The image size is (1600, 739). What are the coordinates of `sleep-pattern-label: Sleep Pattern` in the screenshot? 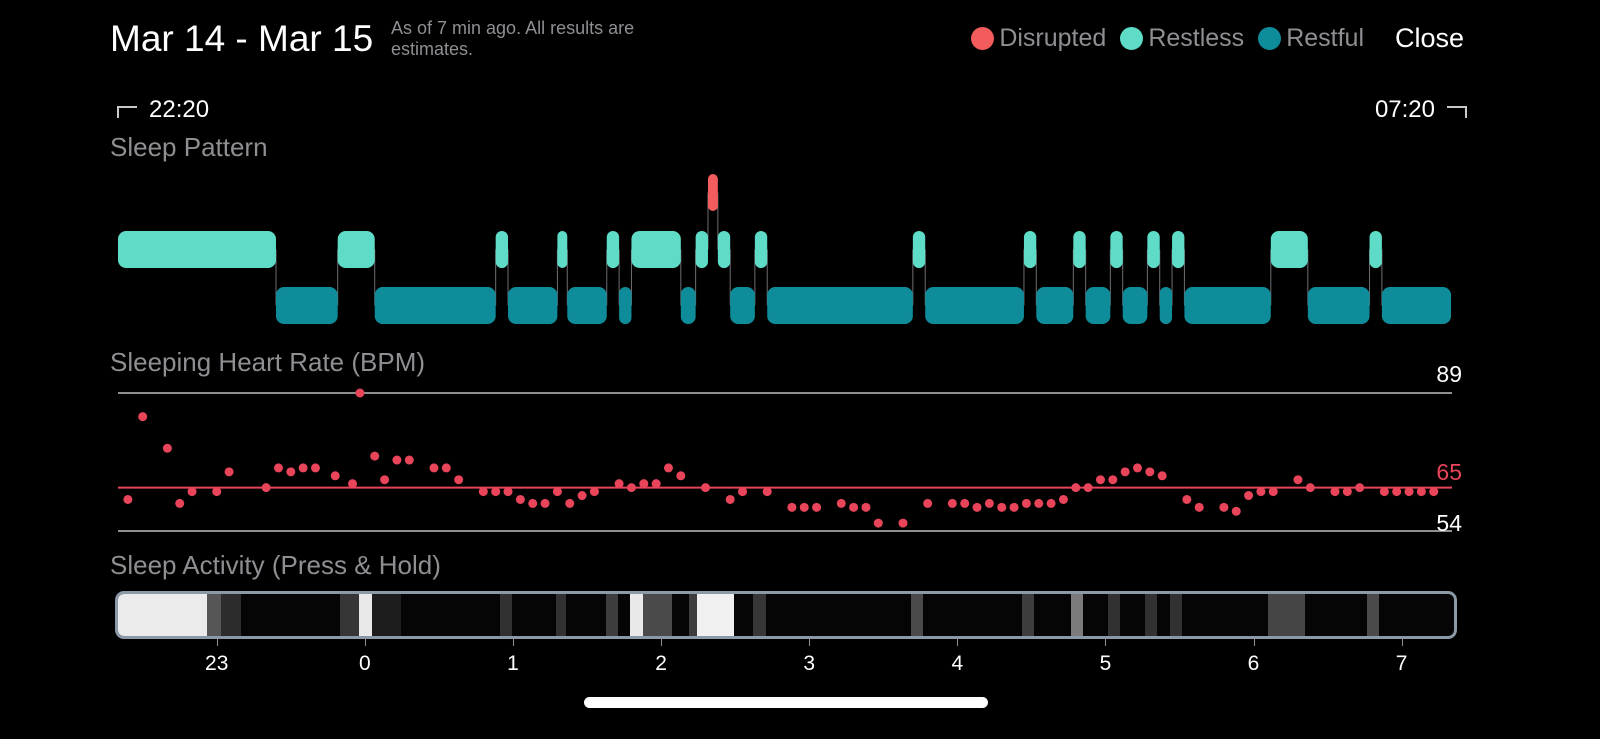 It's located at (189, 147).